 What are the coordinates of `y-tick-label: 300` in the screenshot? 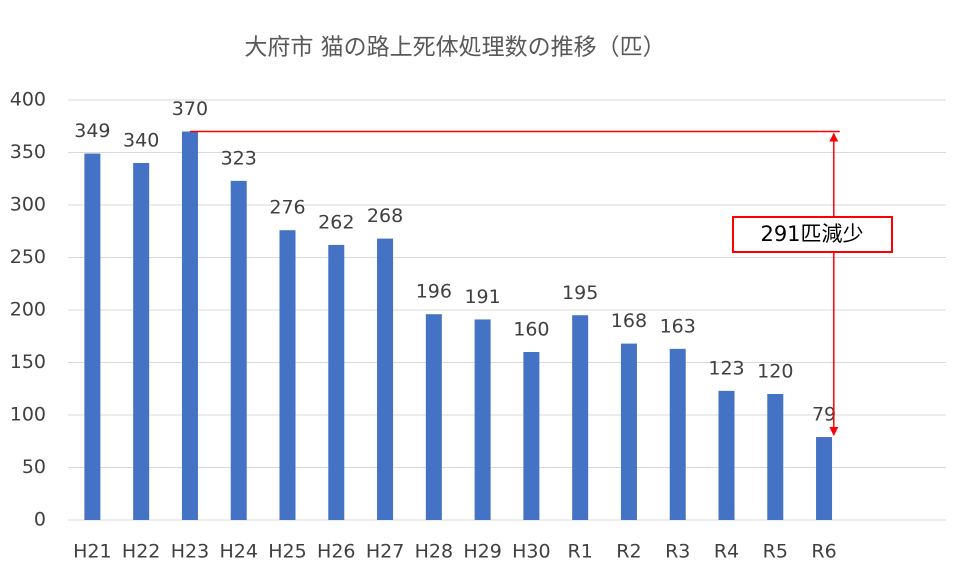 It's located at (28, 205).